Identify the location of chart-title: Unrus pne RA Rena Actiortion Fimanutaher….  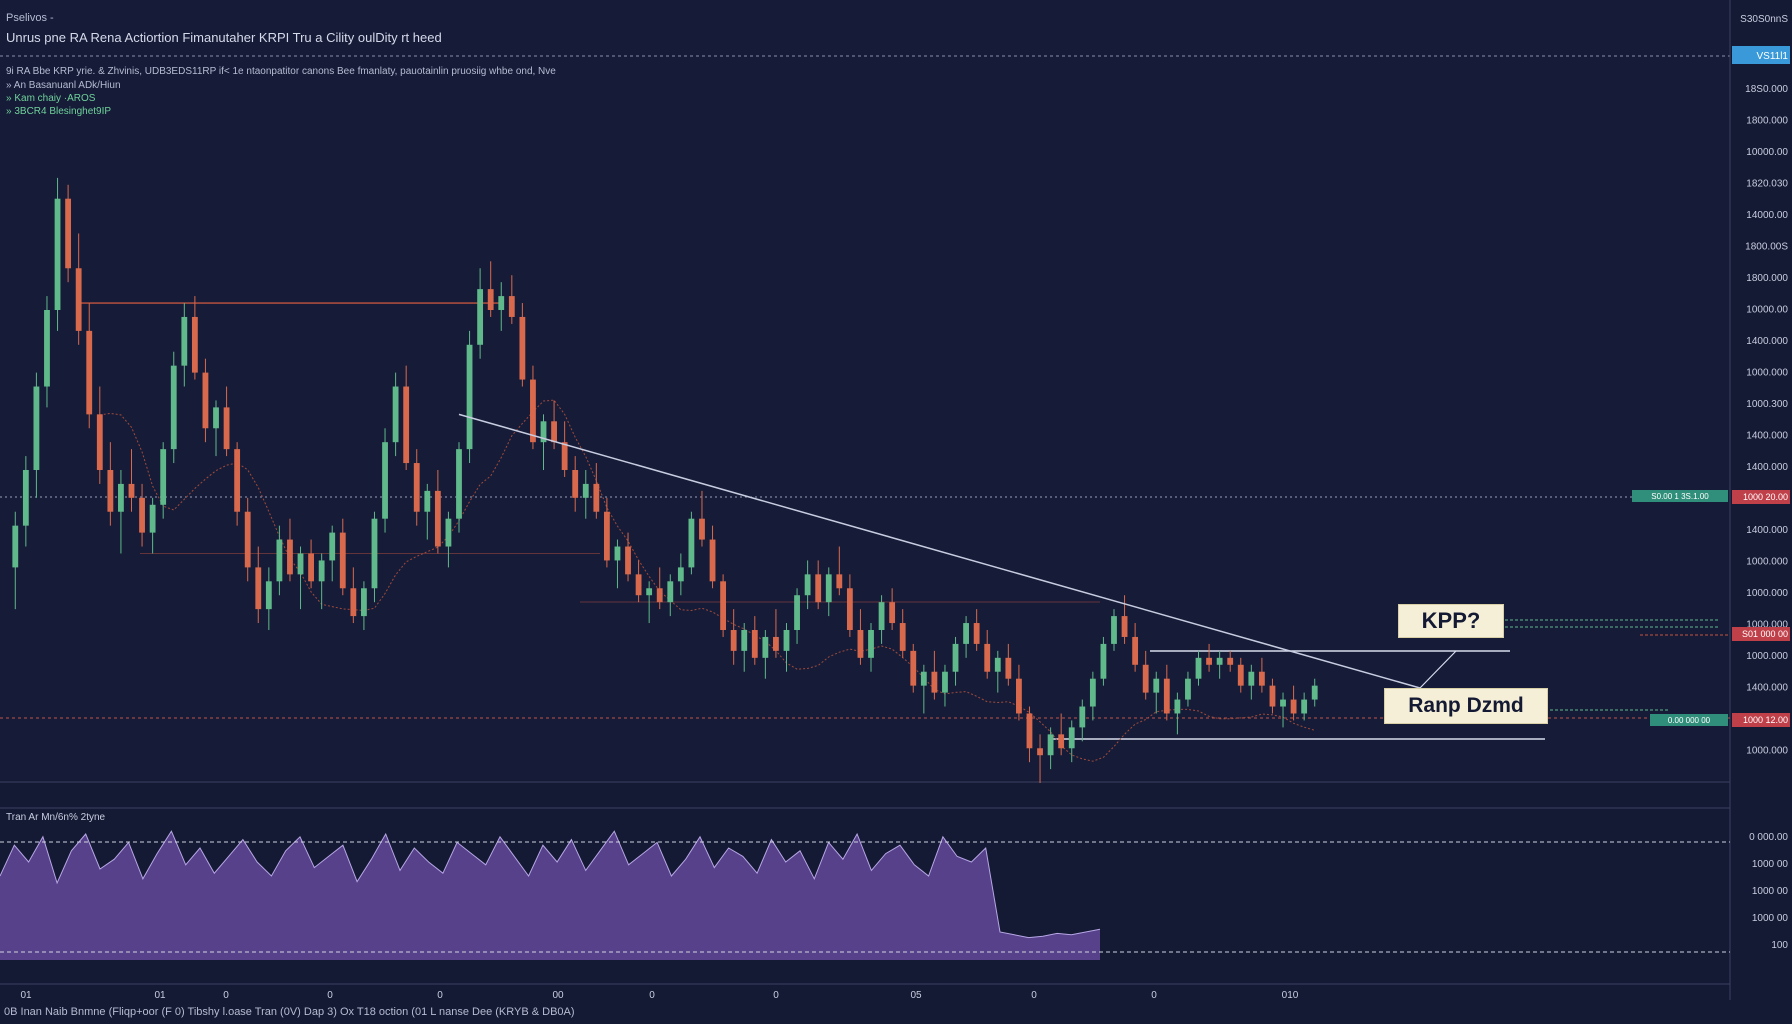
(224, 37).